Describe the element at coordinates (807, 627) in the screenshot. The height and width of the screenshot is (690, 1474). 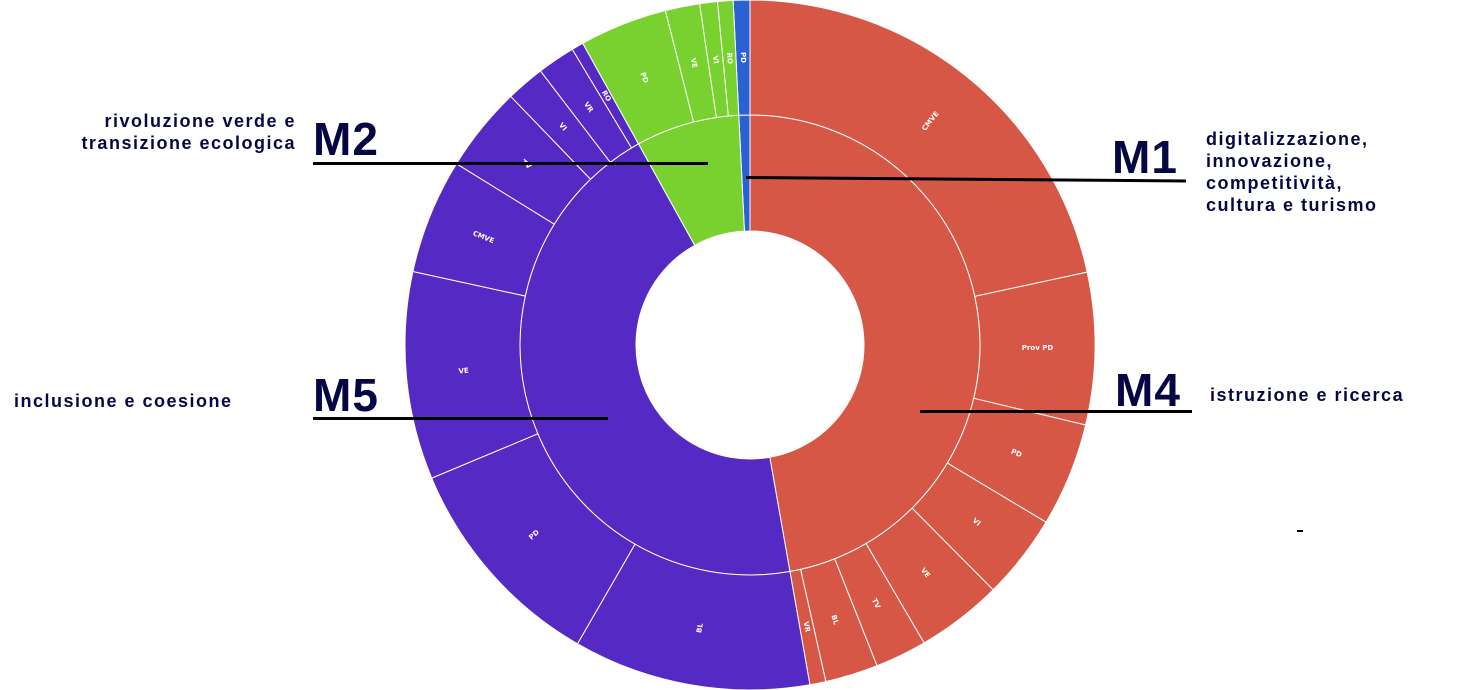
I see `segment-label: VR` at that location.